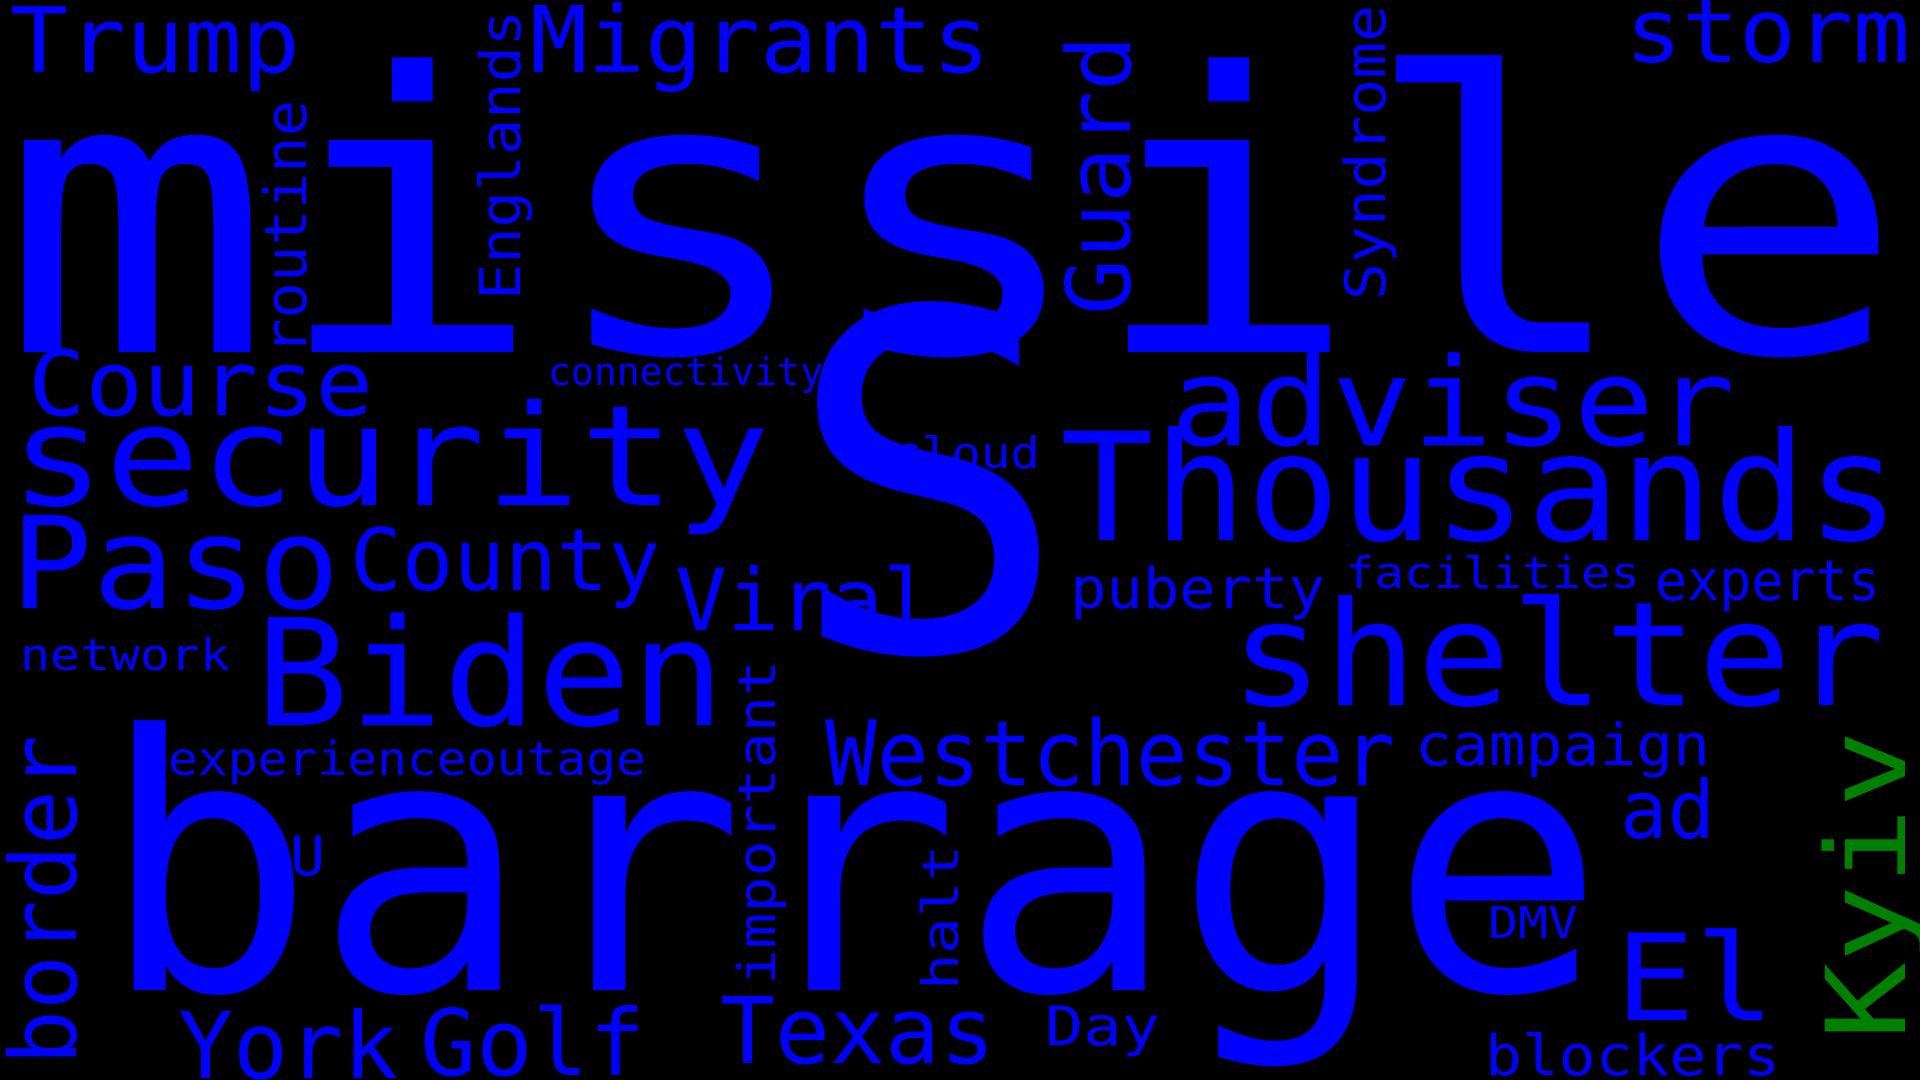 The height and width of the screenshot is (1080, 1920). Describe the element at coordinates (1767, 581) in the screenshot. I see `word-experts: experts` at that location.